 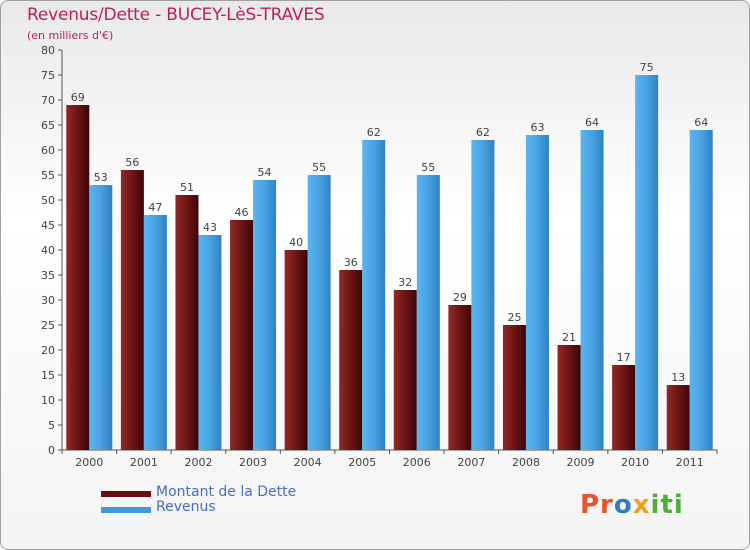 I want to click on data-label-debt-2009: 21, so click(x=569, y=337).